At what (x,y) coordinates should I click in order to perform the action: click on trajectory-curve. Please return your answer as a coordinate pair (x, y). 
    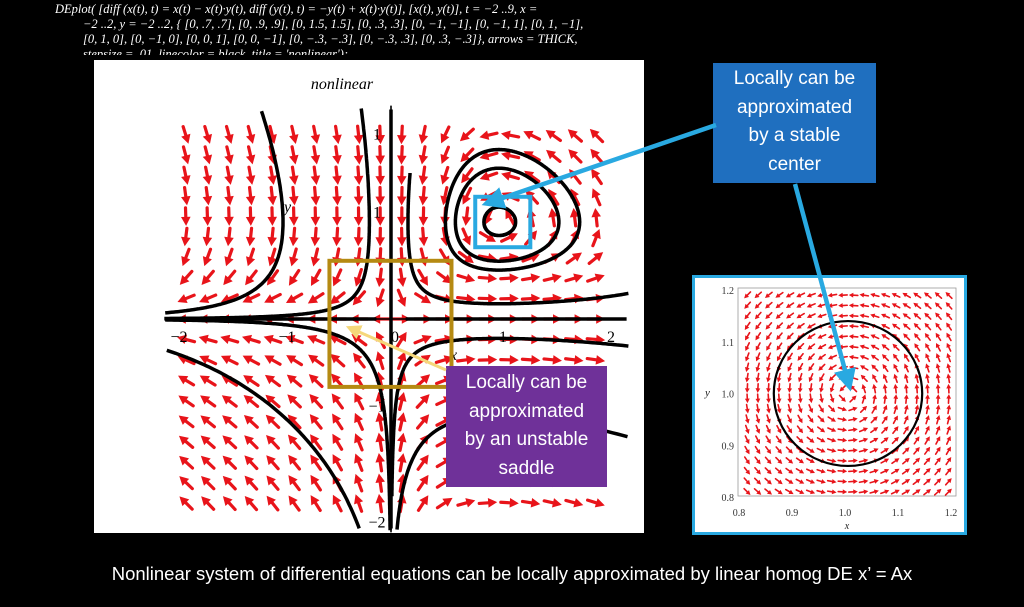
    Looking at the image, I should click on (225, 212).